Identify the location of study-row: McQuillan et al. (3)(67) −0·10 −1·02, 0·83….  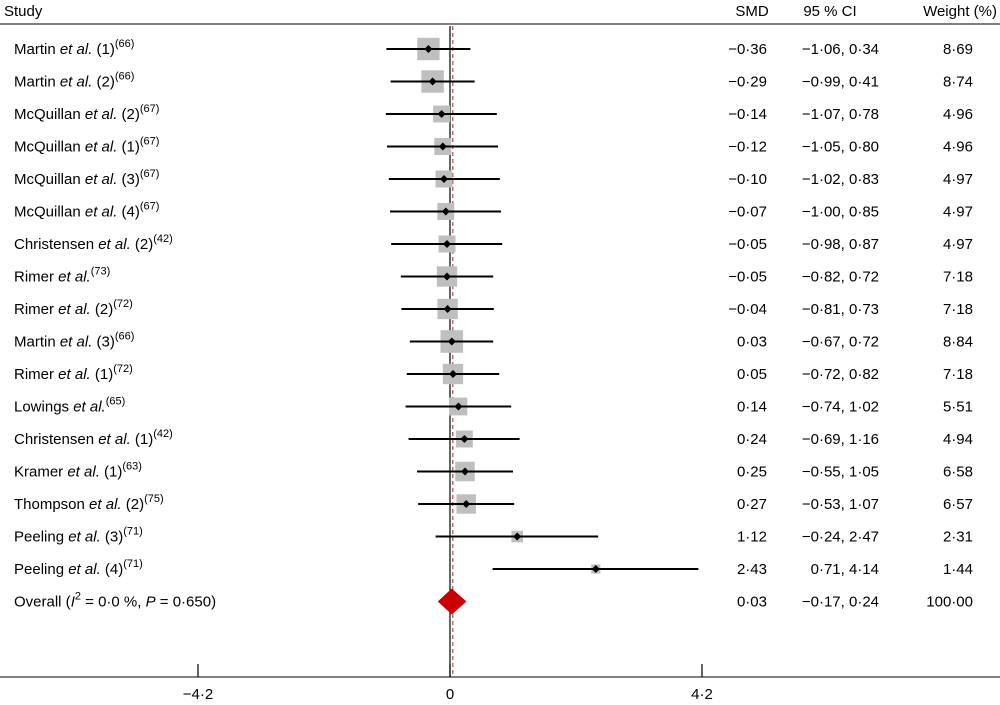
(493, 178).